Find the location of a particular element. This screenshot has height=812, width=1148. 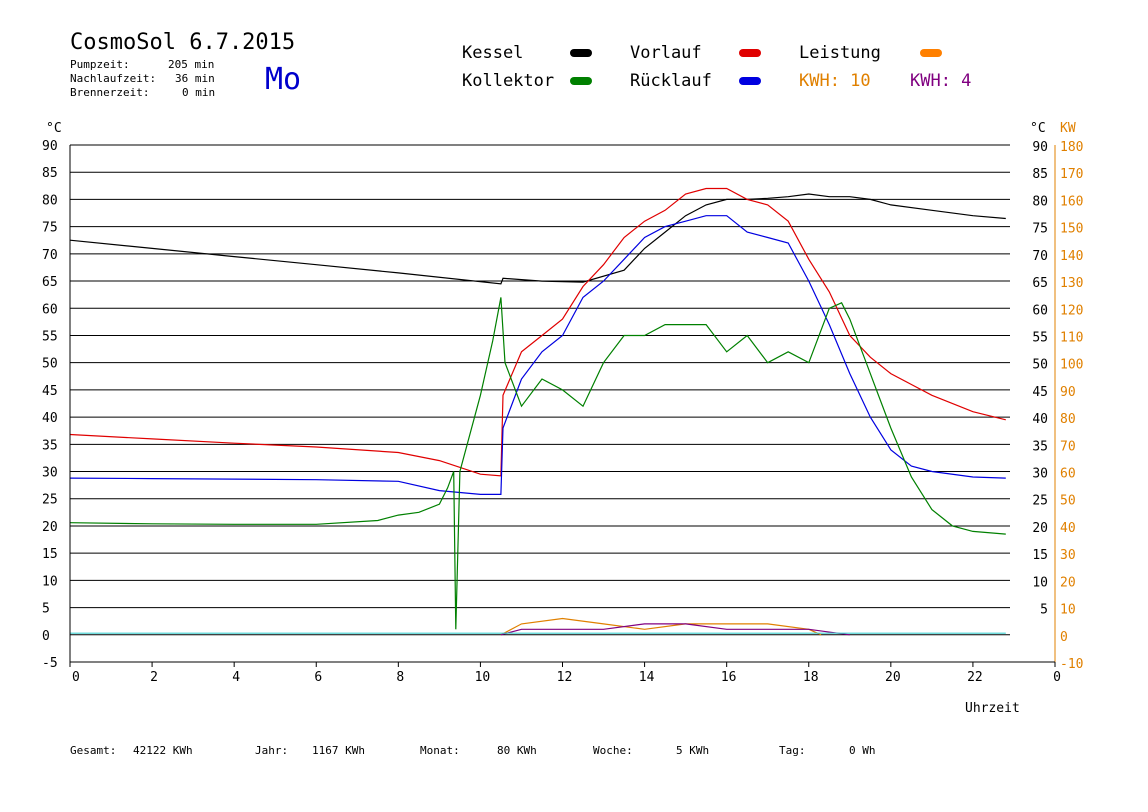

y-right-temp-tick-label: 25 is located at coordinates (1040, 501).